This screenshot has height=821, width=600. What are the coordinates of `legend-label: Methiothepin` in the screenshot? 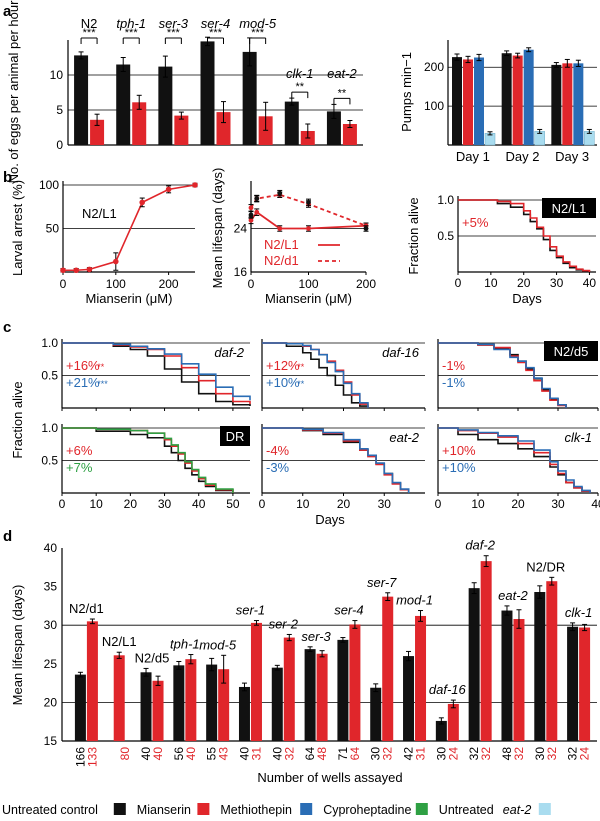 It's located at (256, 810).